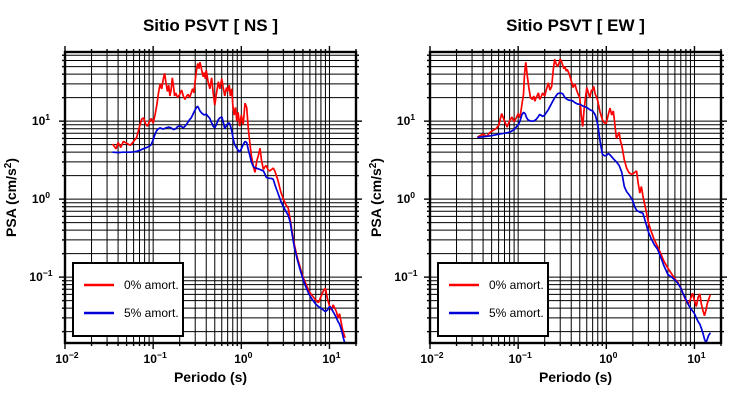  I want to click on chart-title: Sitio PSVT [ NS ], so click(210, 25).